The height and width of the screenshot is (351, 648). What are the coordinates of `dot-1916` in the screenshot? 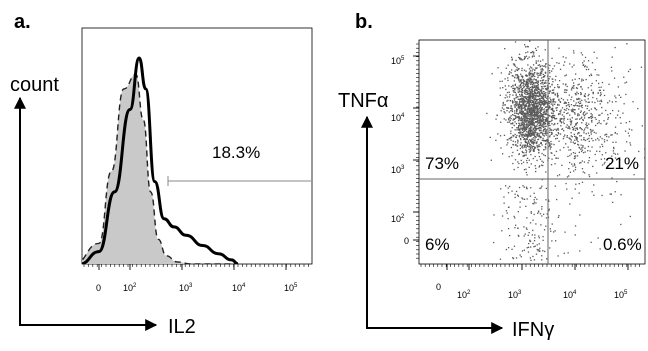 It's located at (578, 144).